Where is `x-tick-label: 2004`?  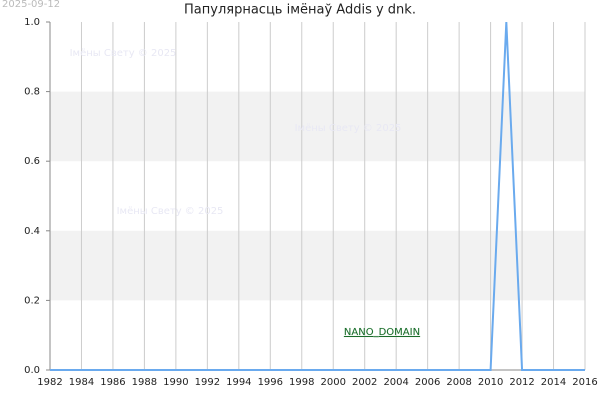 x-tick-label: 2004 is located at coordinates (395, 382).